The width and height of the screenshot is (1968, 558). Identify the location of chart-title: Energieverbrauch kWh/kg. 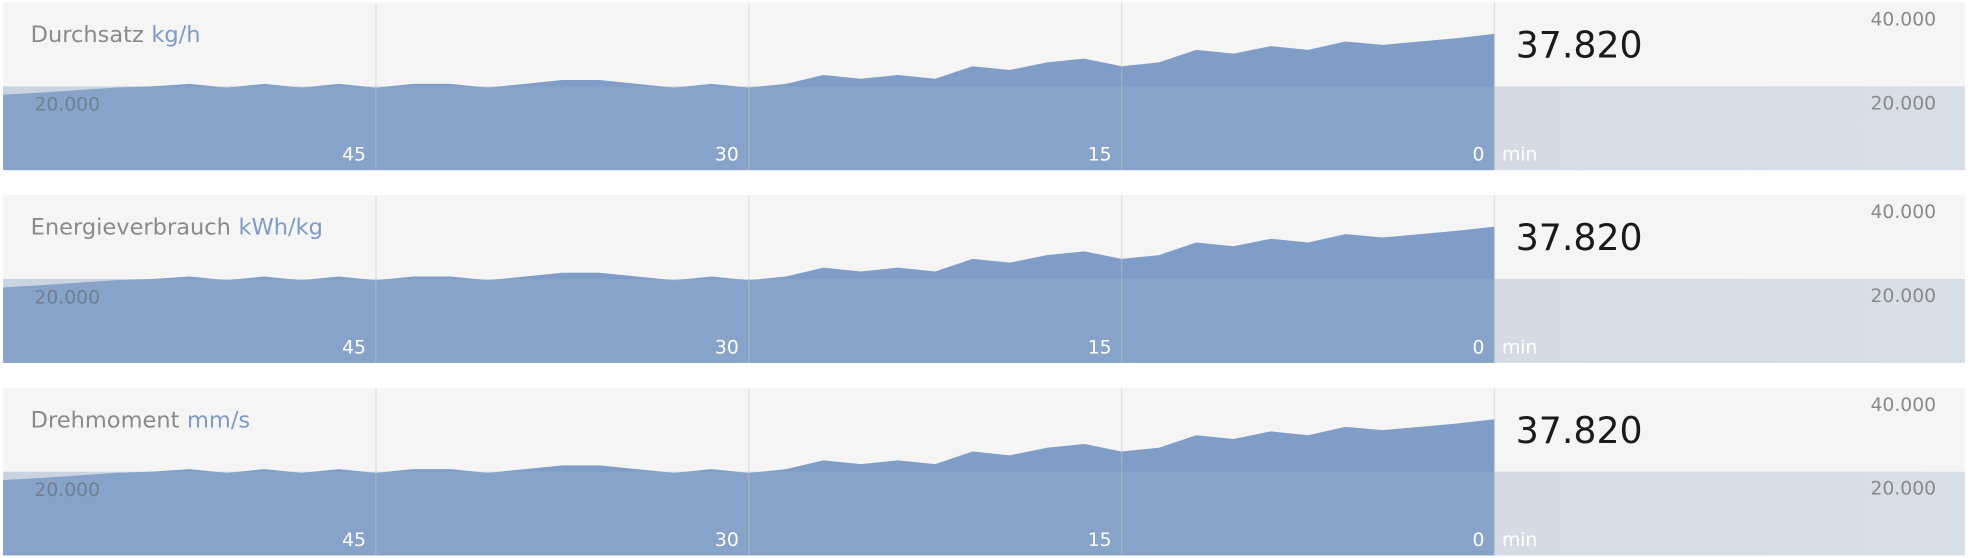
(177, 227).